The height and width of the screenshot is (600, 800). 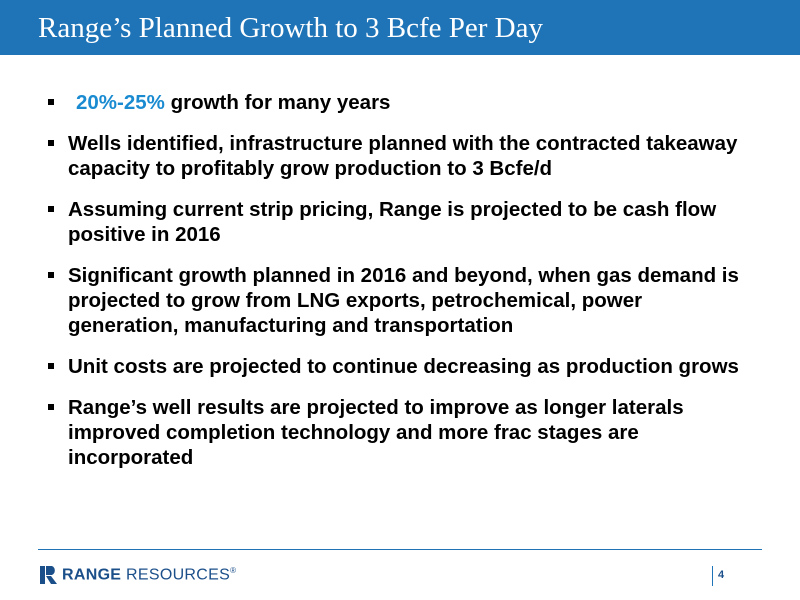 I want to click on bullet-text: growth for many years, so click(x=277, y=102).